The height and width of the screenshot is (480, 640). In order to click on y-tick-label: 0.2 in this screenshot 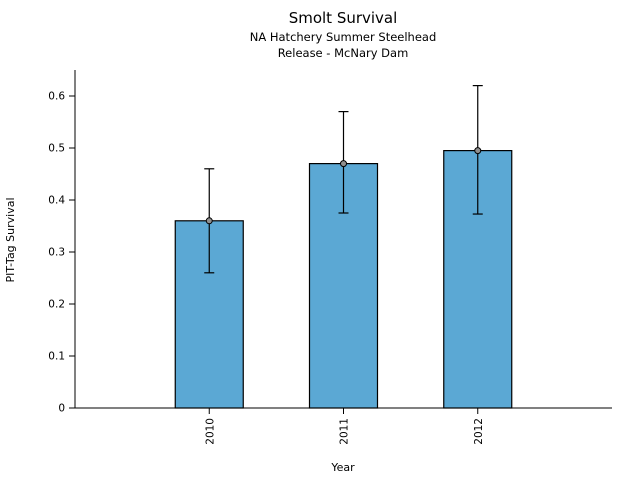, I will do `click(56, 305)`.